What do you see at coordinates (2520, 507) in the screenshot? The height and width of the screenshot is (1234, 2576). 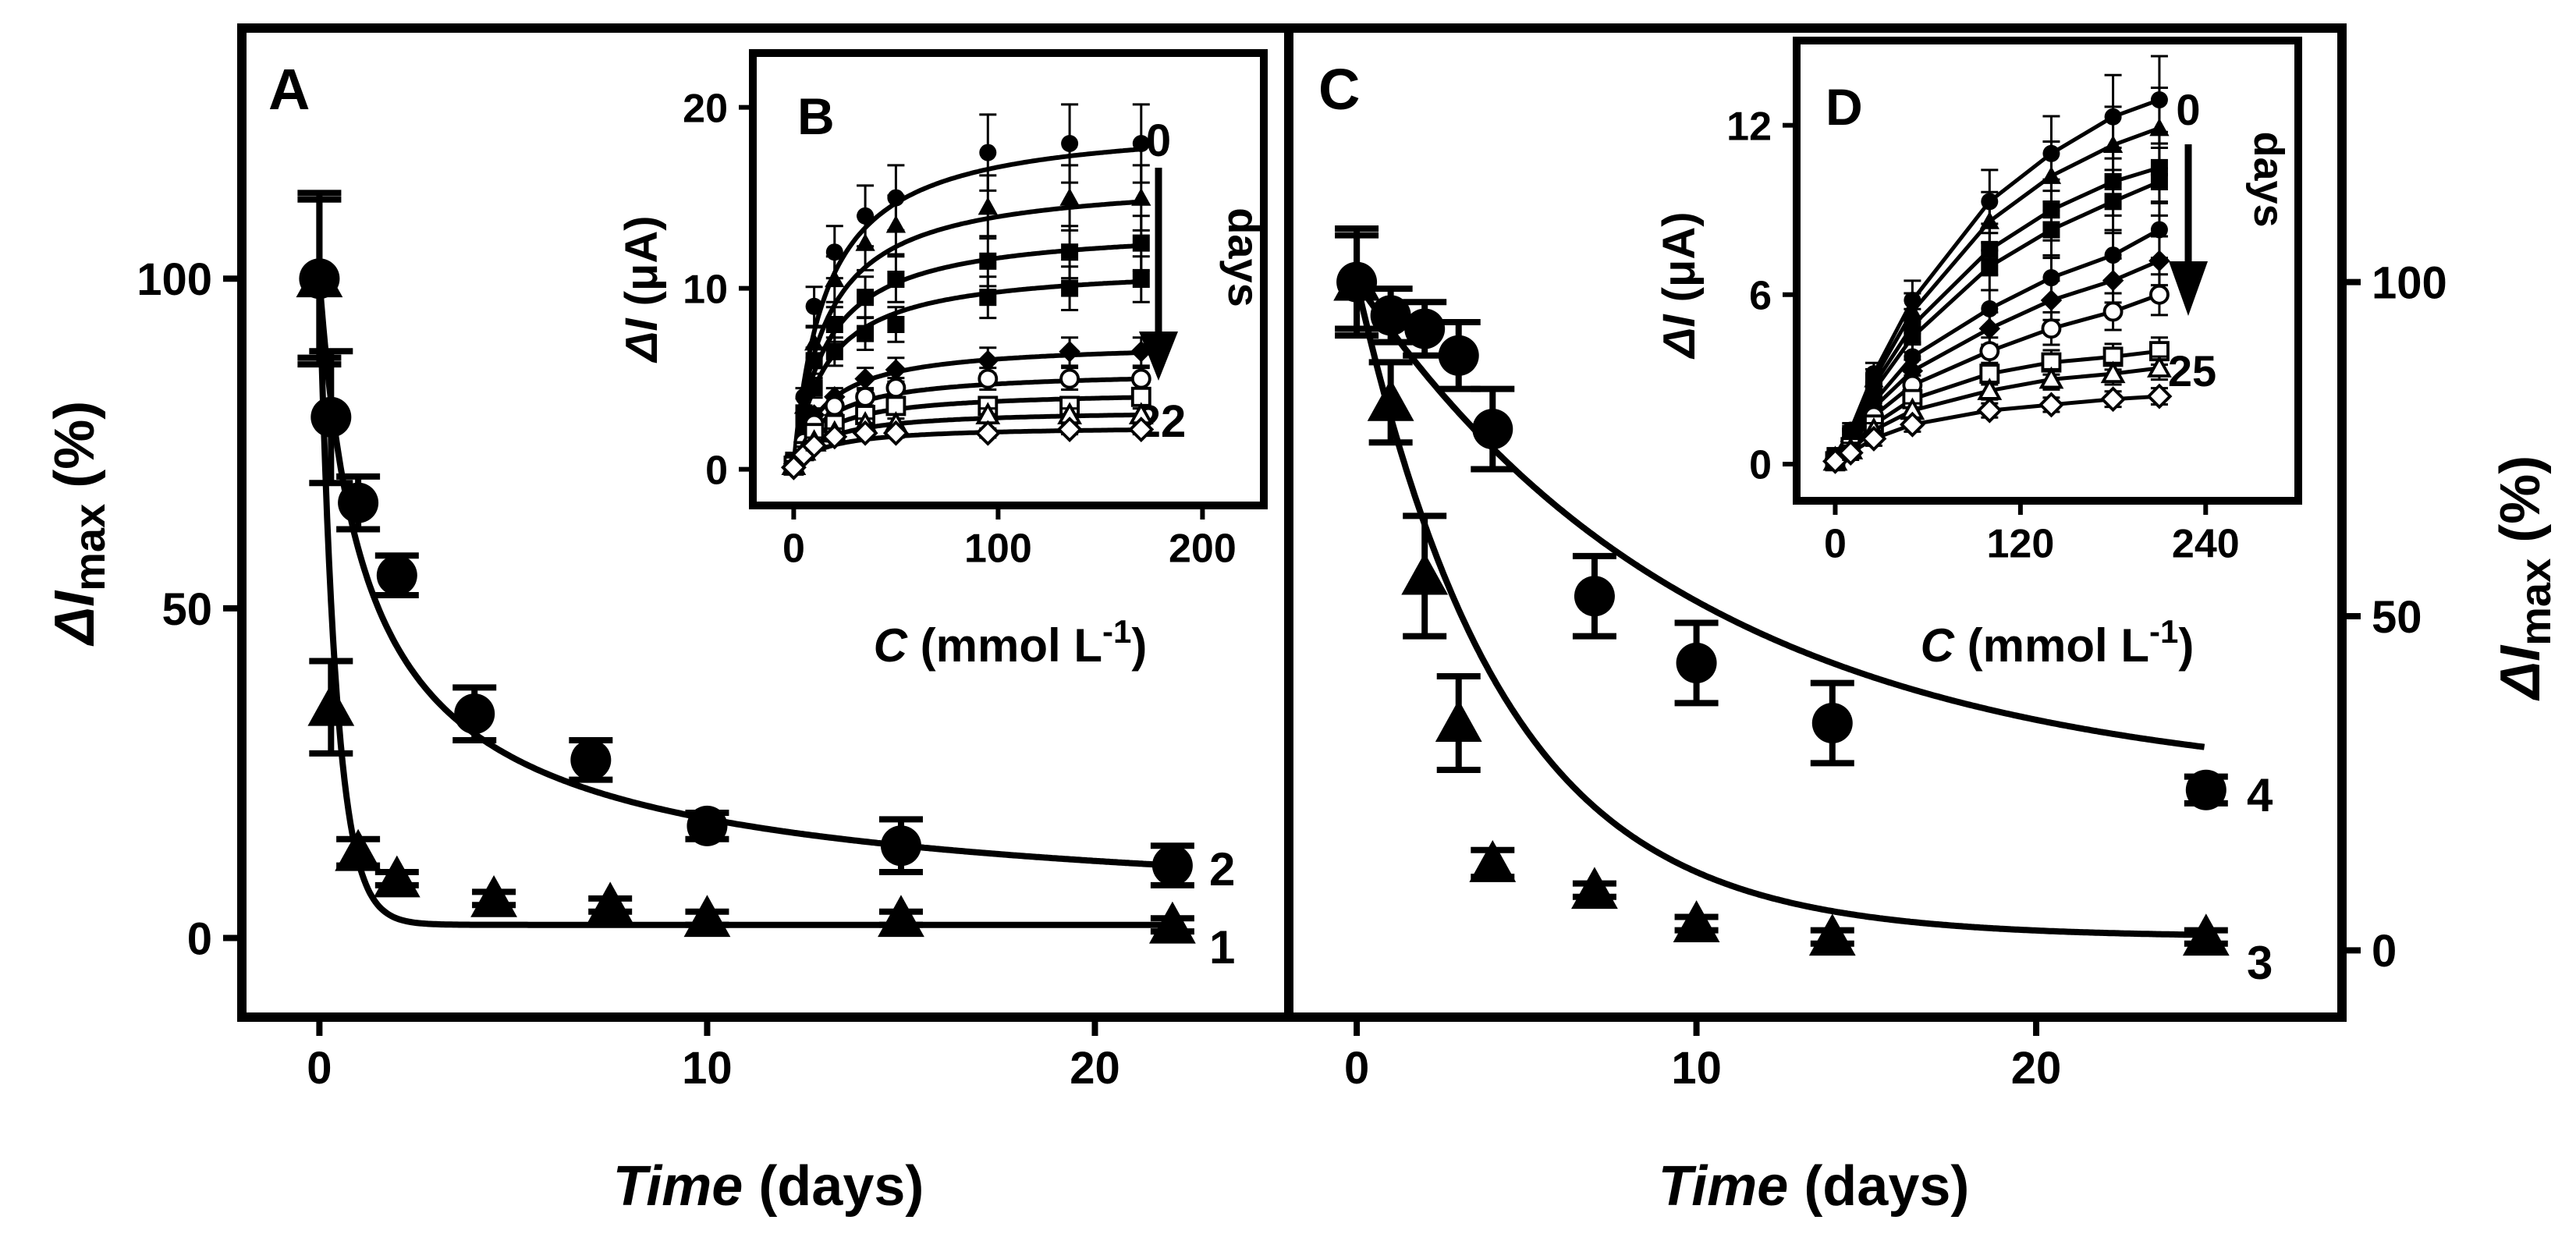 I see `panel-c-ylabel-rest: (%)` at bounding box center [2520, 507].